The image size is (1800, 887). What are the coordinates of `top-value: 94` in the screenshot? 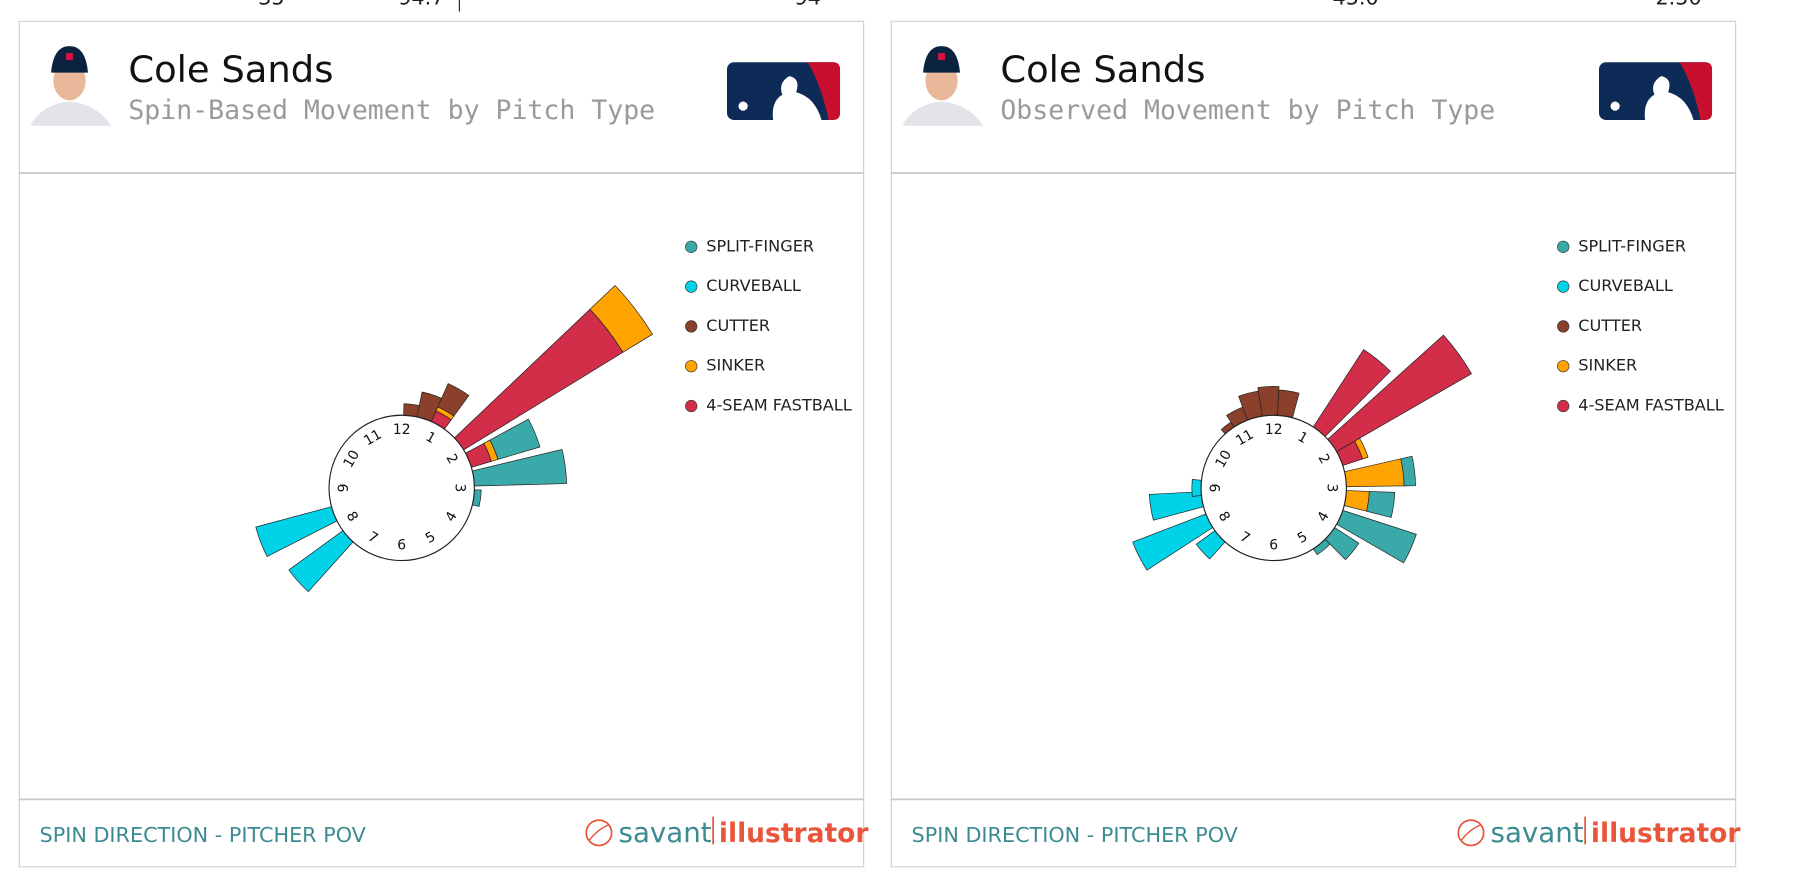 It's located at (808, 5).